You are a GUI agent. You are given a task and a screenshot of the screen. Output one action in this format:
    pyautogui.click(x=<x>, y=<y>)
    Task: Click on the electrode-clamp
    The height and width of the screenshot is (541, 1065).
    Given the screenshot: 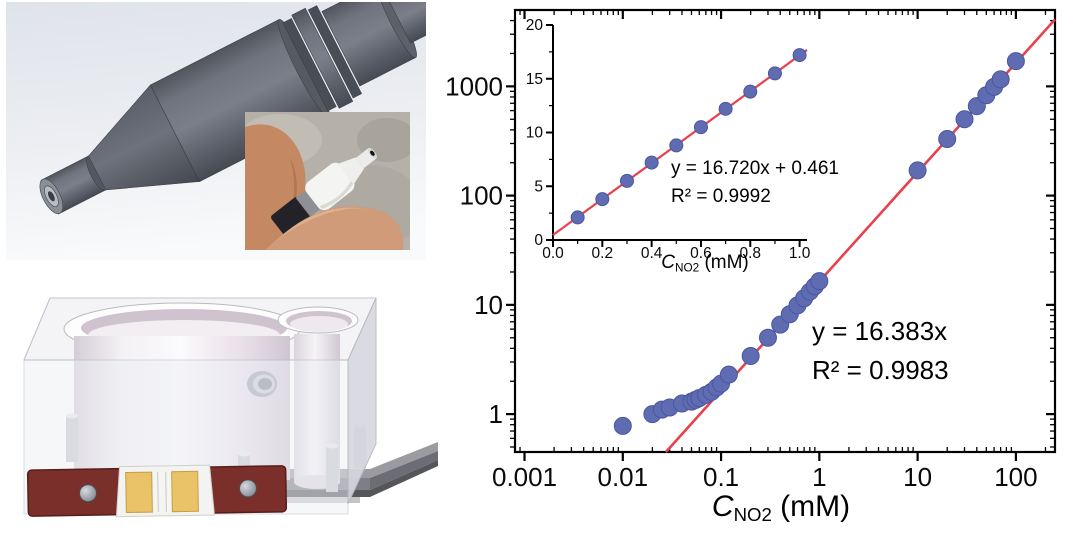 What is the action you would take?
    pyautogui.click(x=157, y=491)
    